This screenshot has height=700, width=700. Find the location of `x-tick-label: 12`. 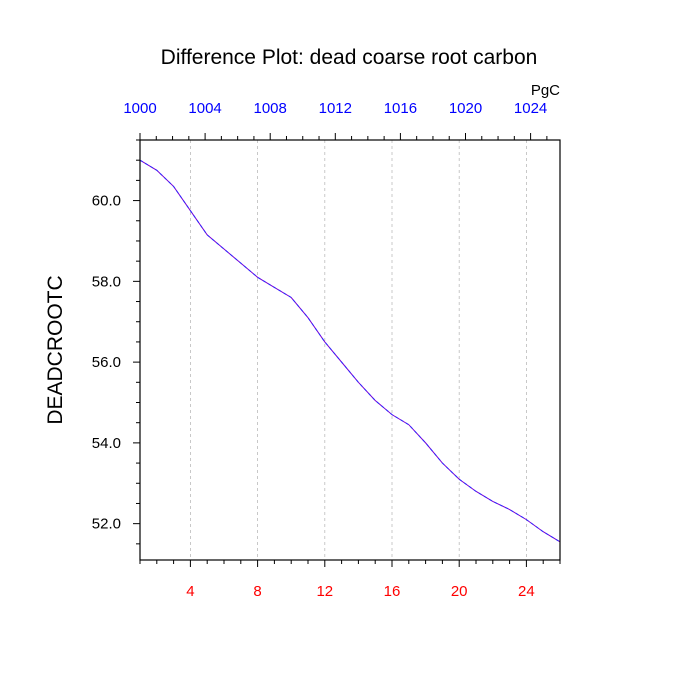

x-tick-label: 12 is located at coordinates (324, 591).